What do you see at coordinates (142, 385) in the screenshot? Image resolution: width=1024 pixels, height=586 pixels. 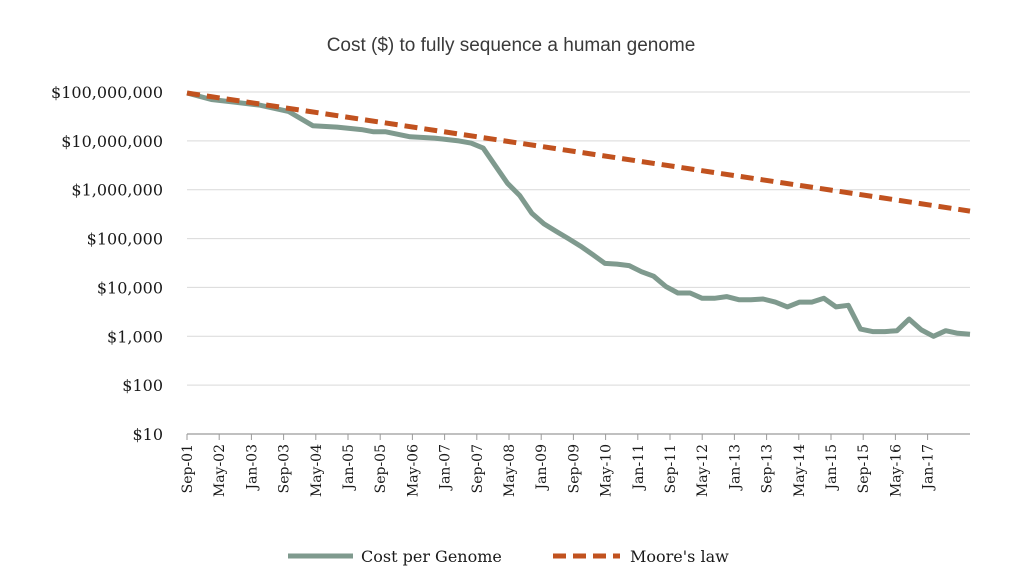 I see `y-tick-label: $100` at bounding box center [142, 385].